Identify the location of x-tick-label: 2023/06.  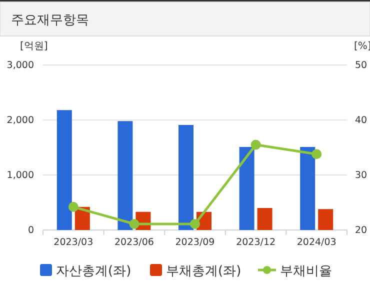
(134, 242).